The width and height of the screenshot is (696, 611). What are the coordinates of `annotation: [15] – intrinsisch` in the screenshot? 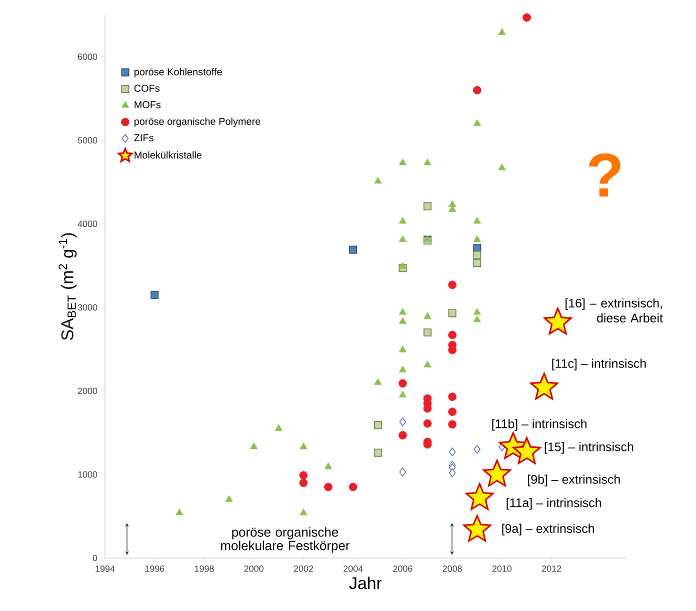 It's located at (589, 448).